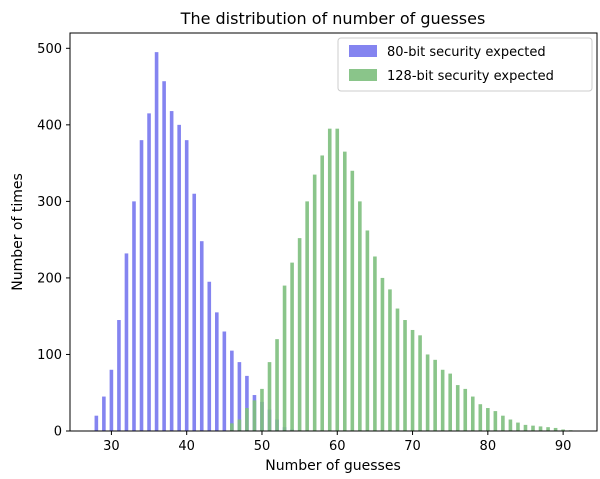  What do you see at coordinates (466, 52) in the screenshot?
I see `legend-label-80-bit: 80-bit security expected` at bounding box center [466, 52].